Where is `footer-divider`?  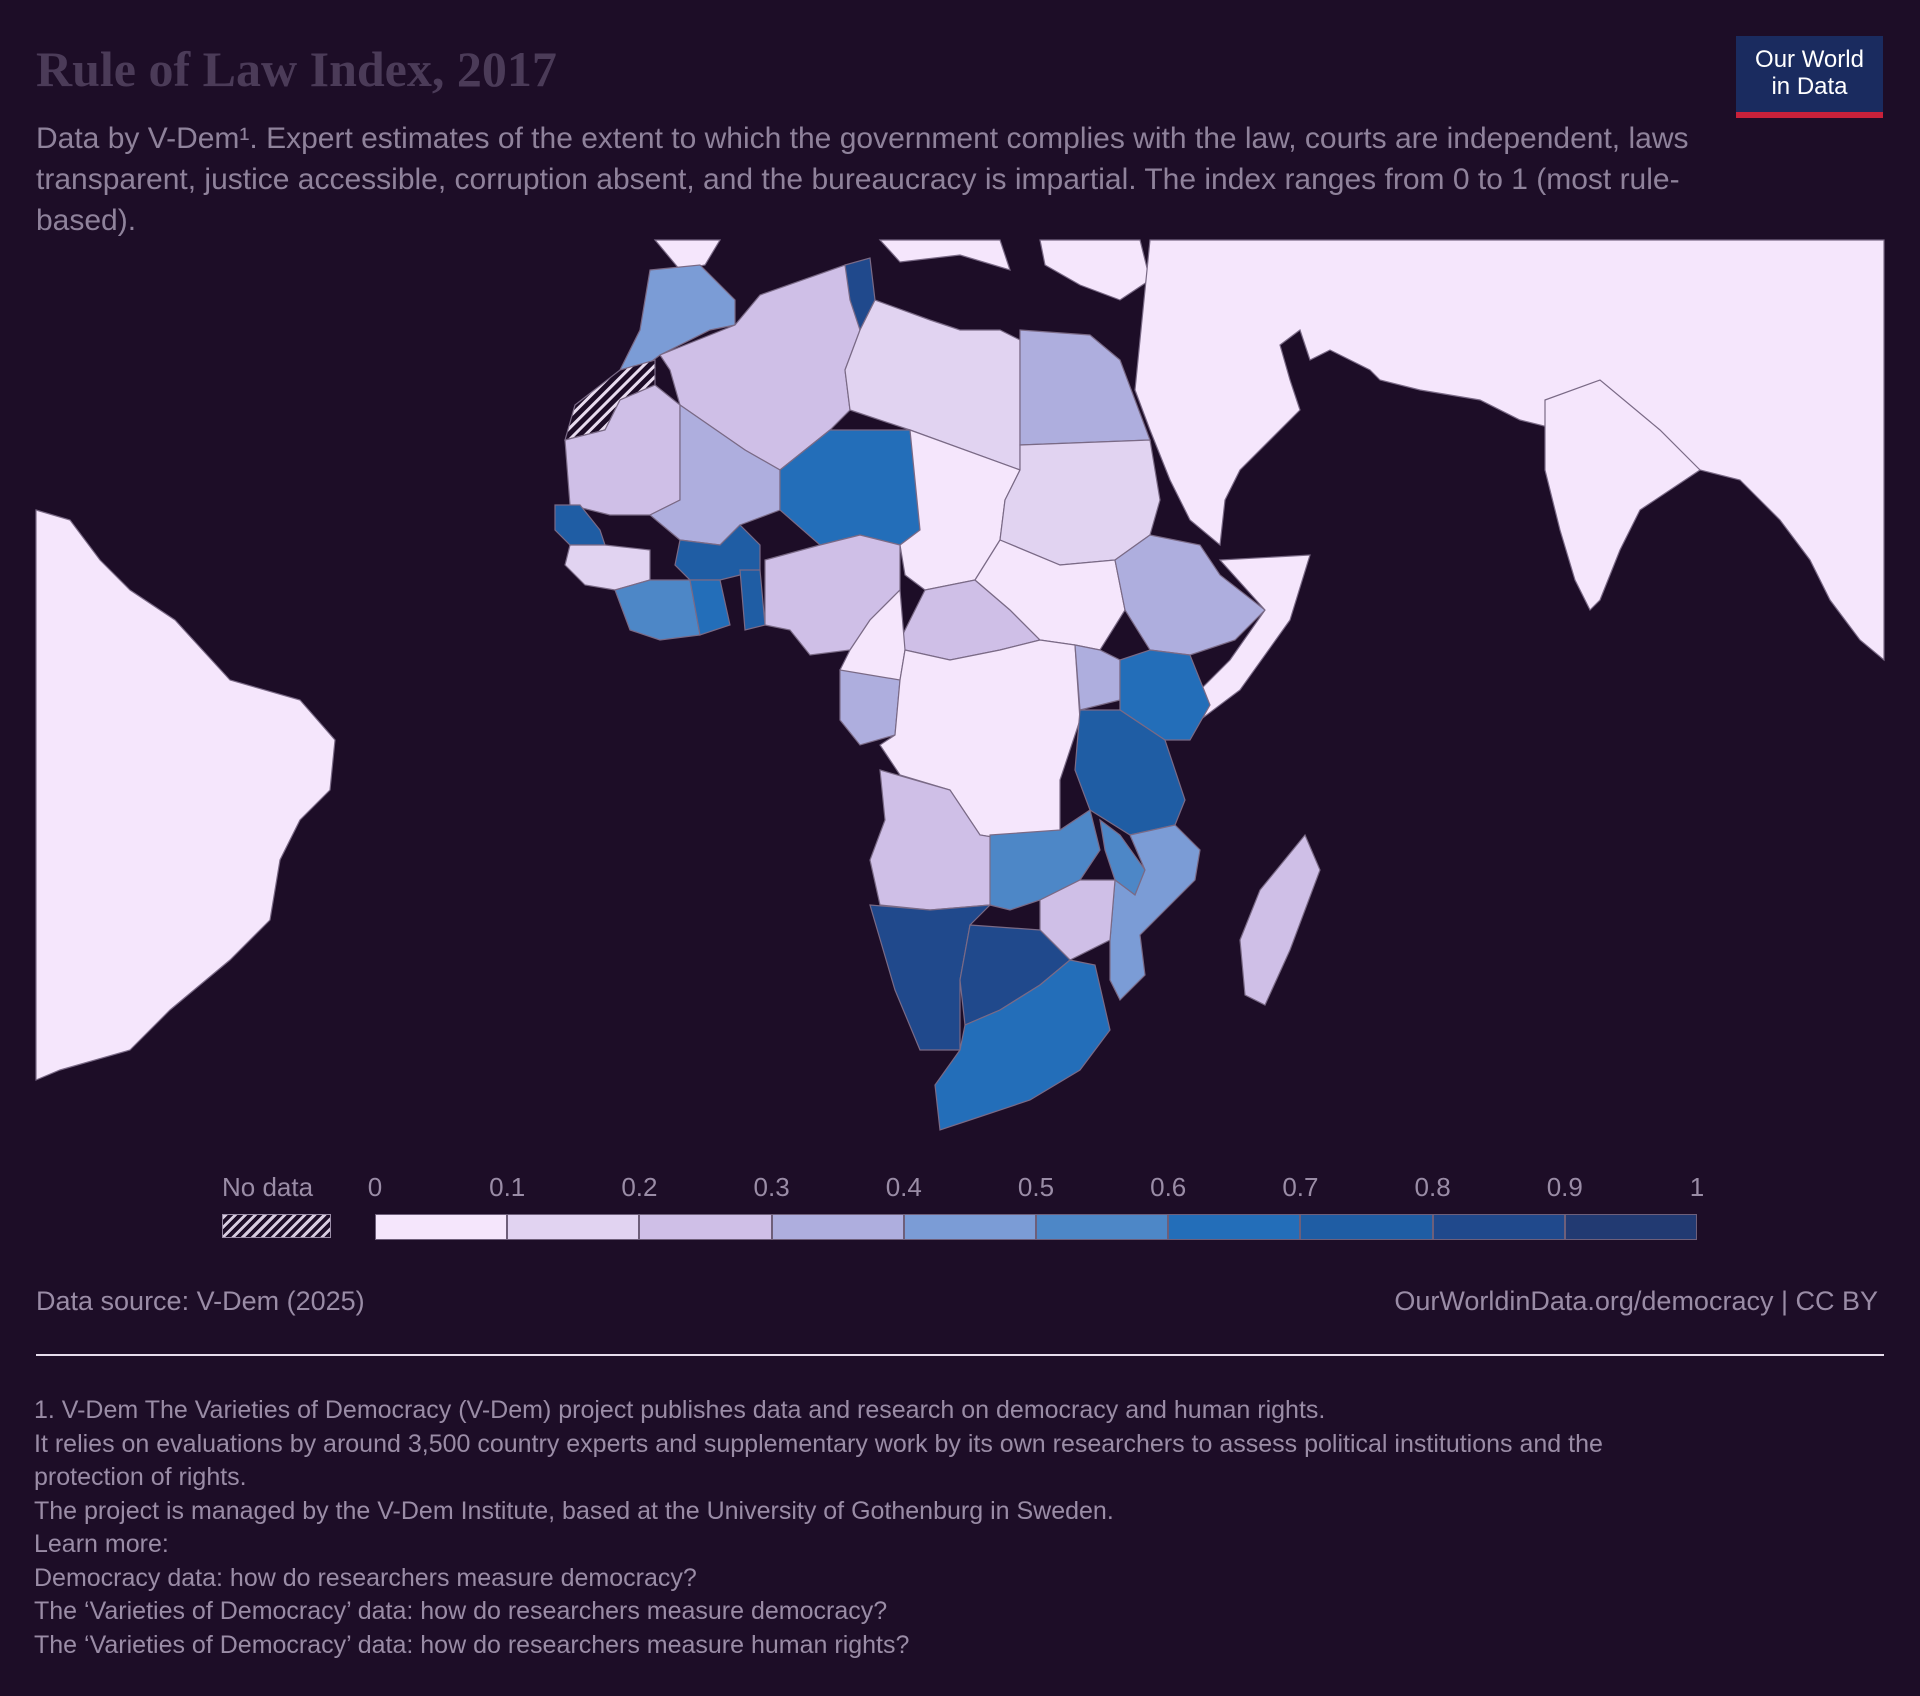 footer-divider is located at coordinates (960, 1355).